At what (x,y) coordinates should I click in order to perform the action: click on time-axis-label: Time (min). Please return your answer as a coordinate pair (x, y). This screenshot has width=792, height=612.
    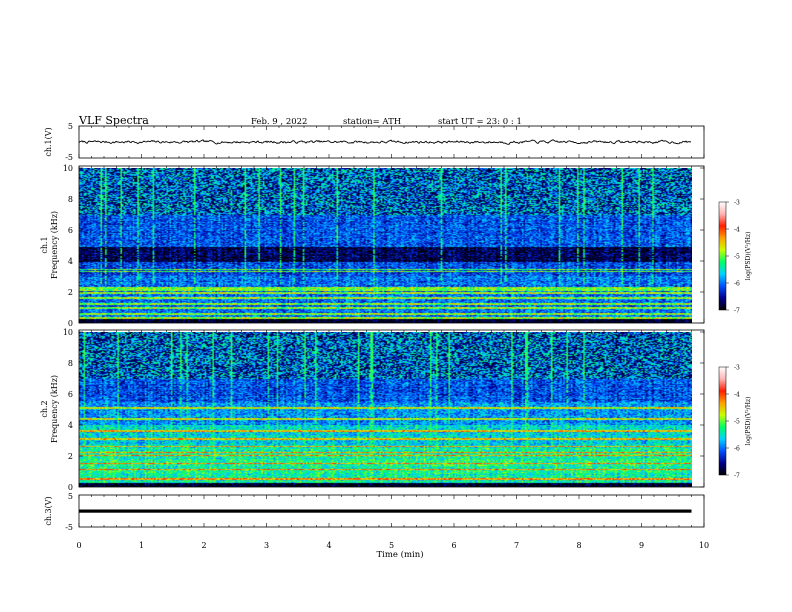
    Looking at the image, I should click on (399, 554).